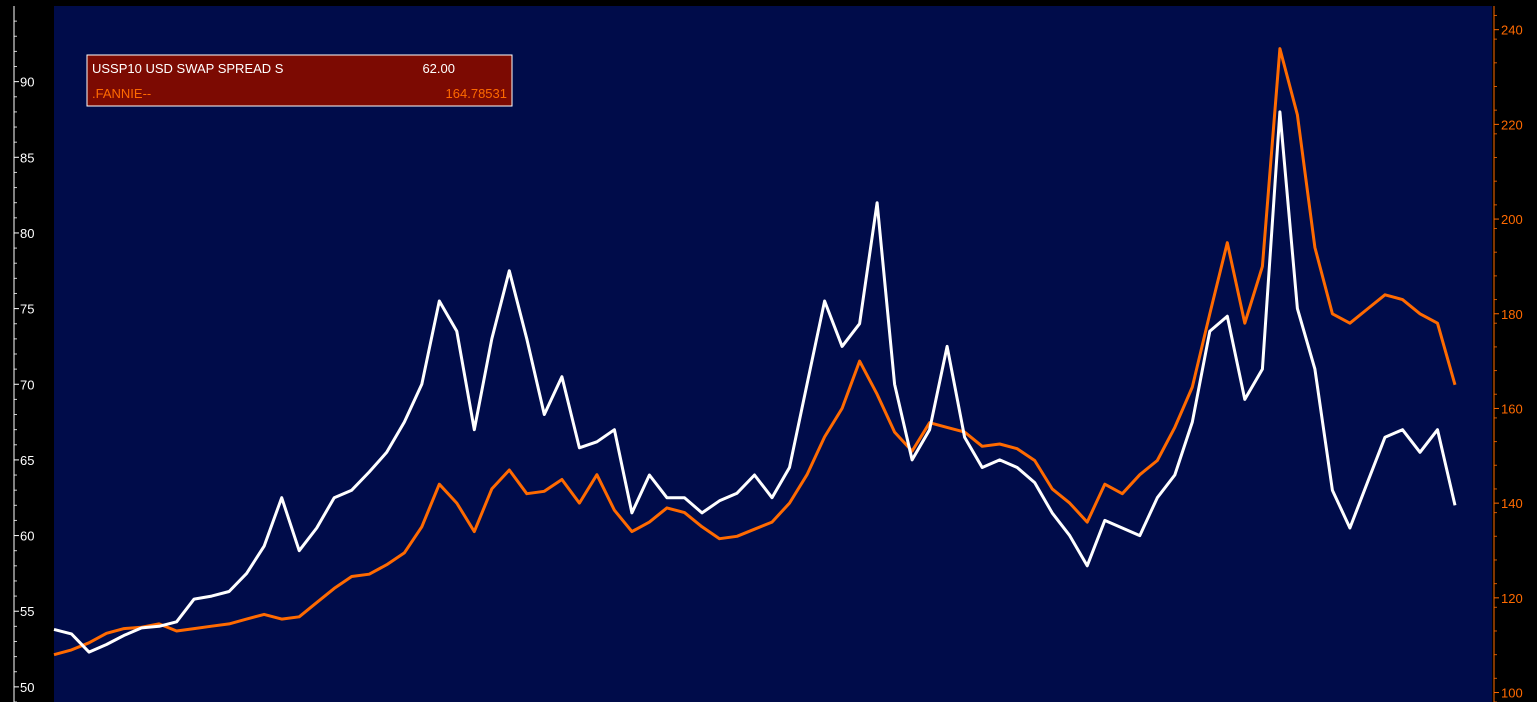 The image size is (1537, 702). Describe the element at coordinates (27, 309) in the screenshot. I see `left-tick-label: 75` at that location.